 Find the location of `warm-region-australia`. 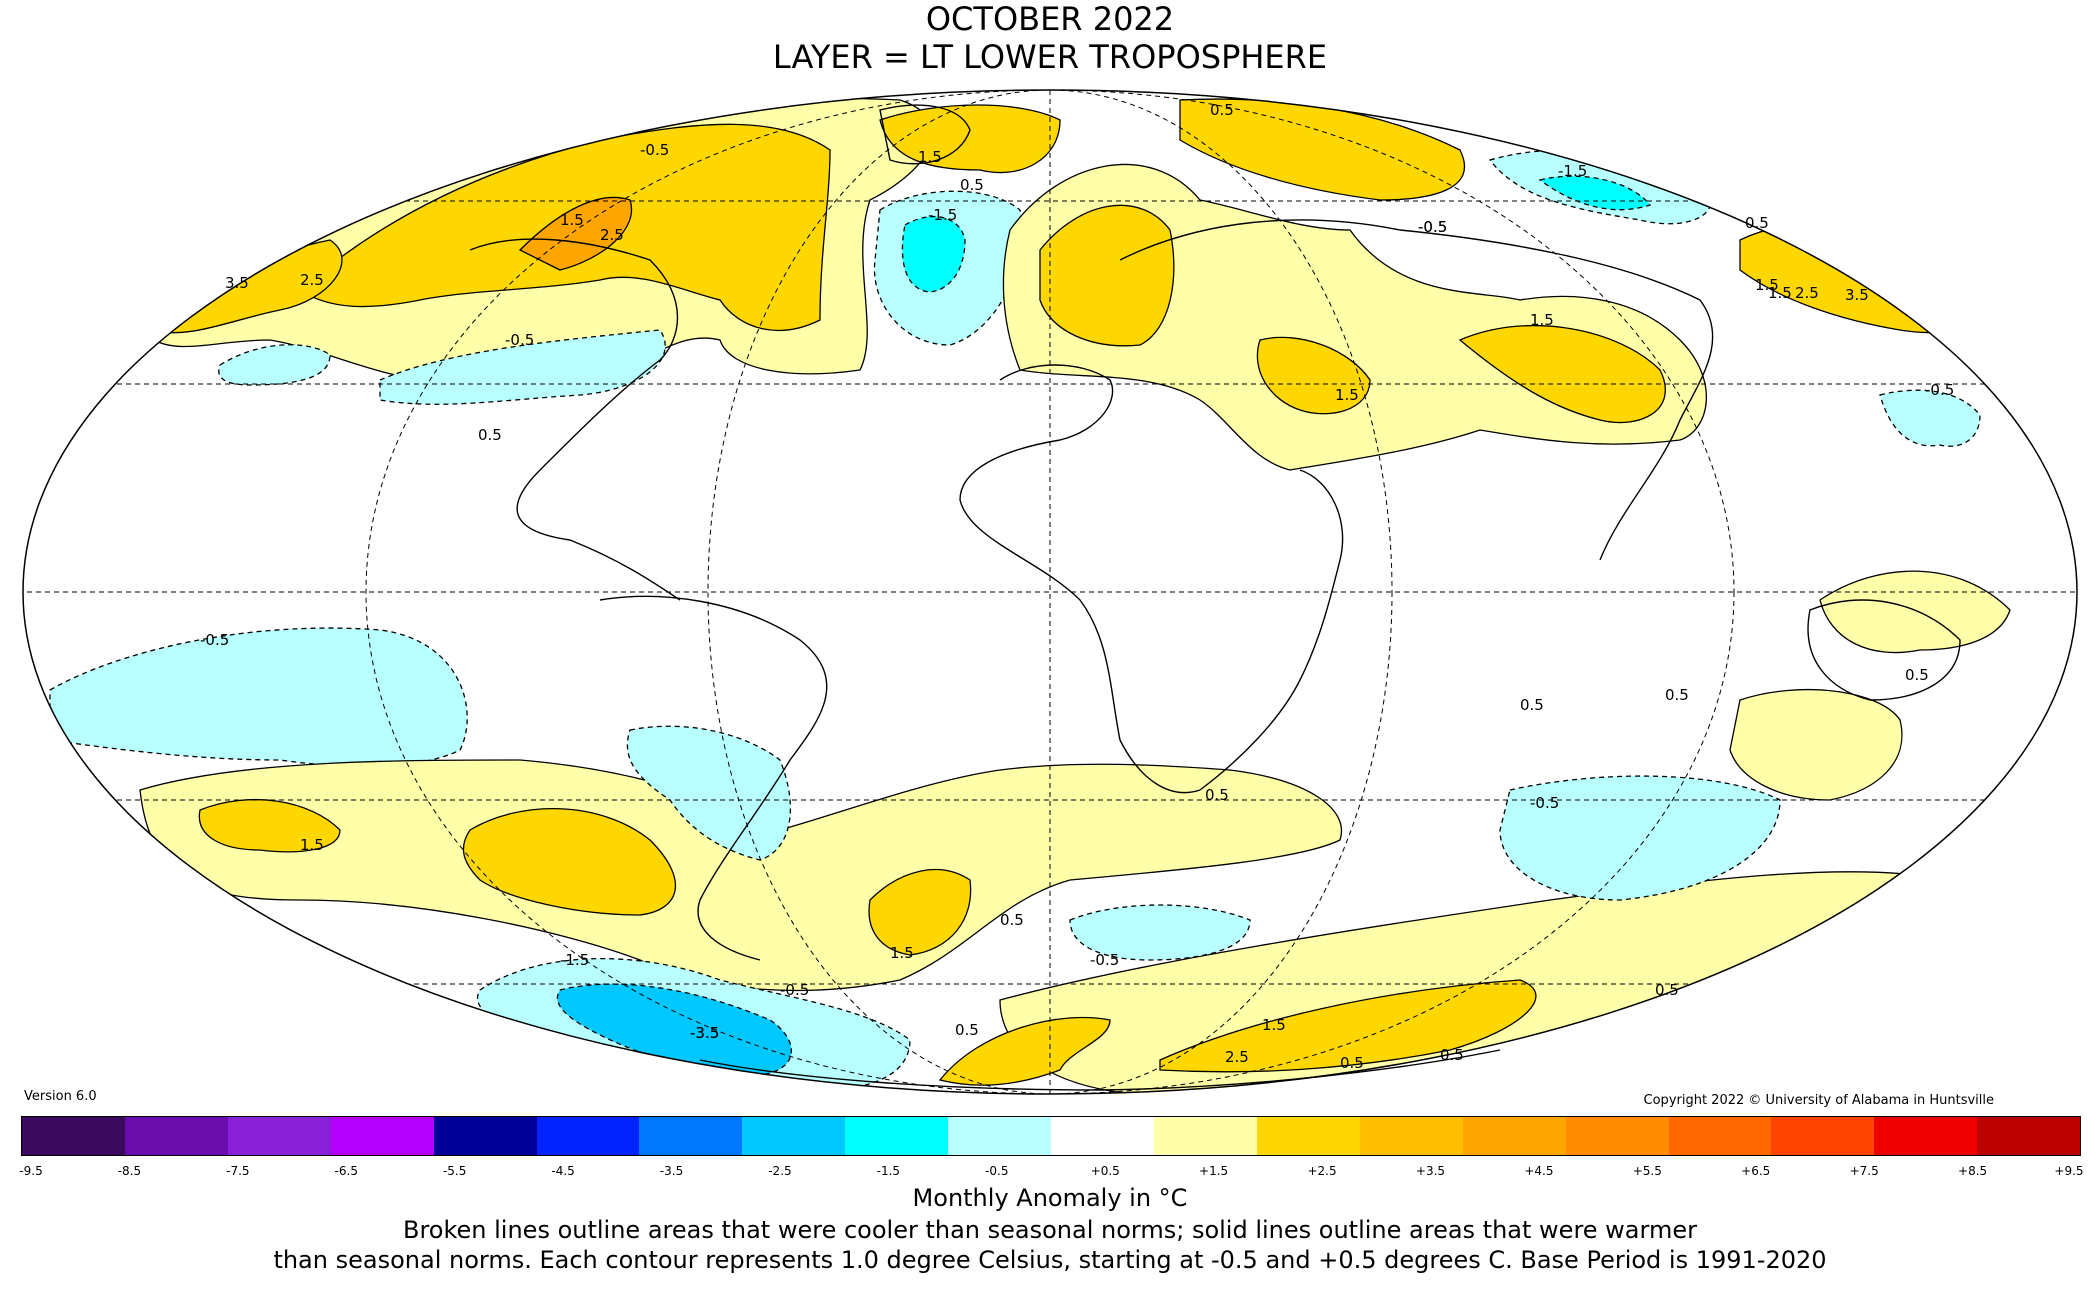

warm-region-australia is located at coordinates (1816, 744).